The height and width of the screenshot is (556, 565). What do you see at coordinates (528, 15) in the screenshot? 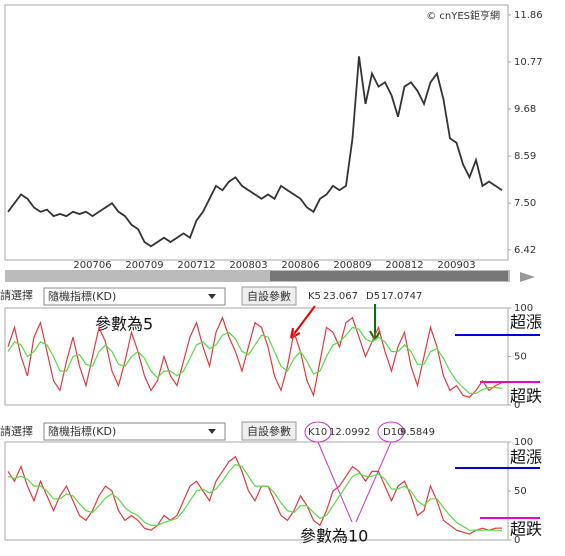
I see `y-tick-label: 11.86` at bounding box center [528, 15].